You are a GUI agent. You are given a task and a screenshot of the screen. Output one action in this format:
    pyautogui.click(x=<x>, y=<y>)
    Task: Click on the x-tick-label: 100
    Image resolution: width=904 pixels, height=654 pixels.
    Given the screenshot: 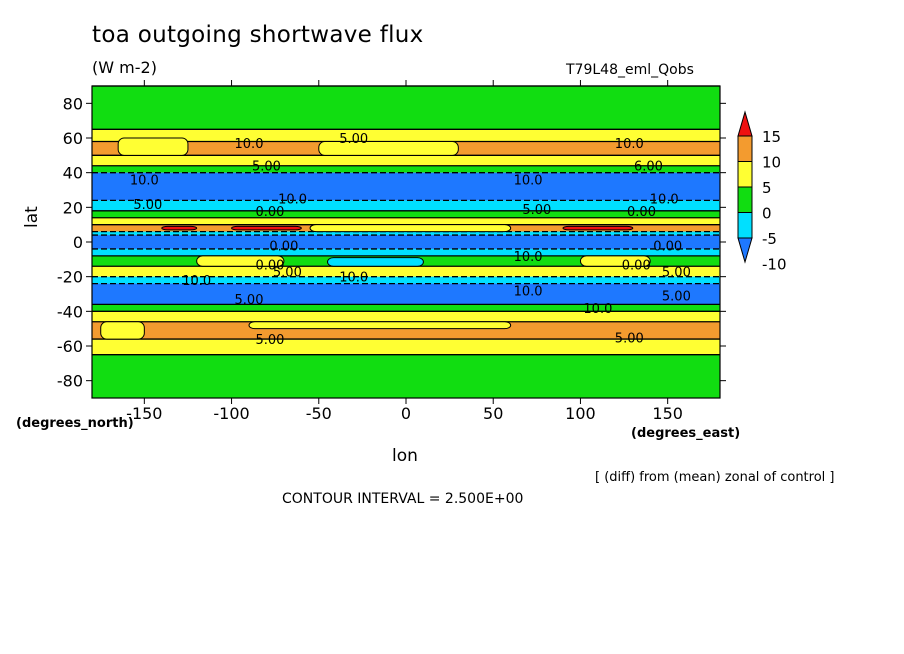 What is the action you would take?
    pyautogui.click(x=580, y=413)
    